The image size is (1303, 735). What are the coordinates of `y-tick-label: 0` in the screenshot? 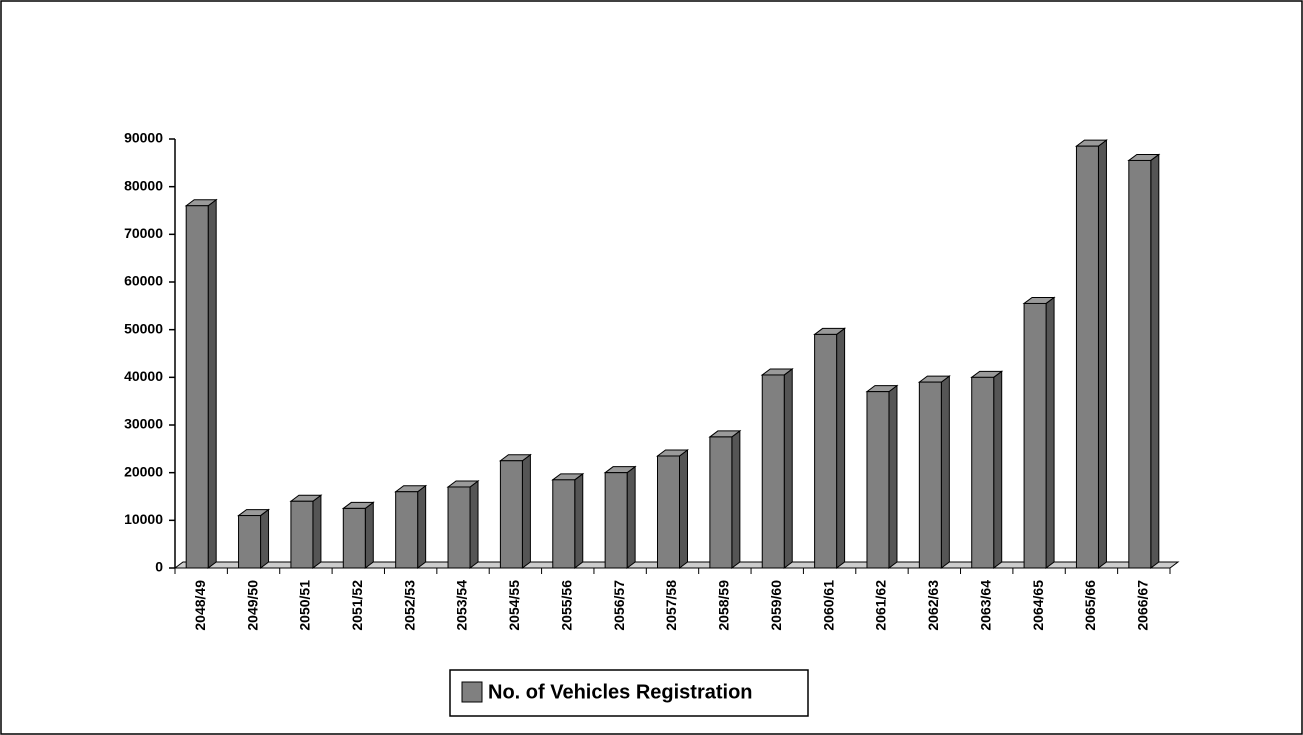 It's located at (159, 567).